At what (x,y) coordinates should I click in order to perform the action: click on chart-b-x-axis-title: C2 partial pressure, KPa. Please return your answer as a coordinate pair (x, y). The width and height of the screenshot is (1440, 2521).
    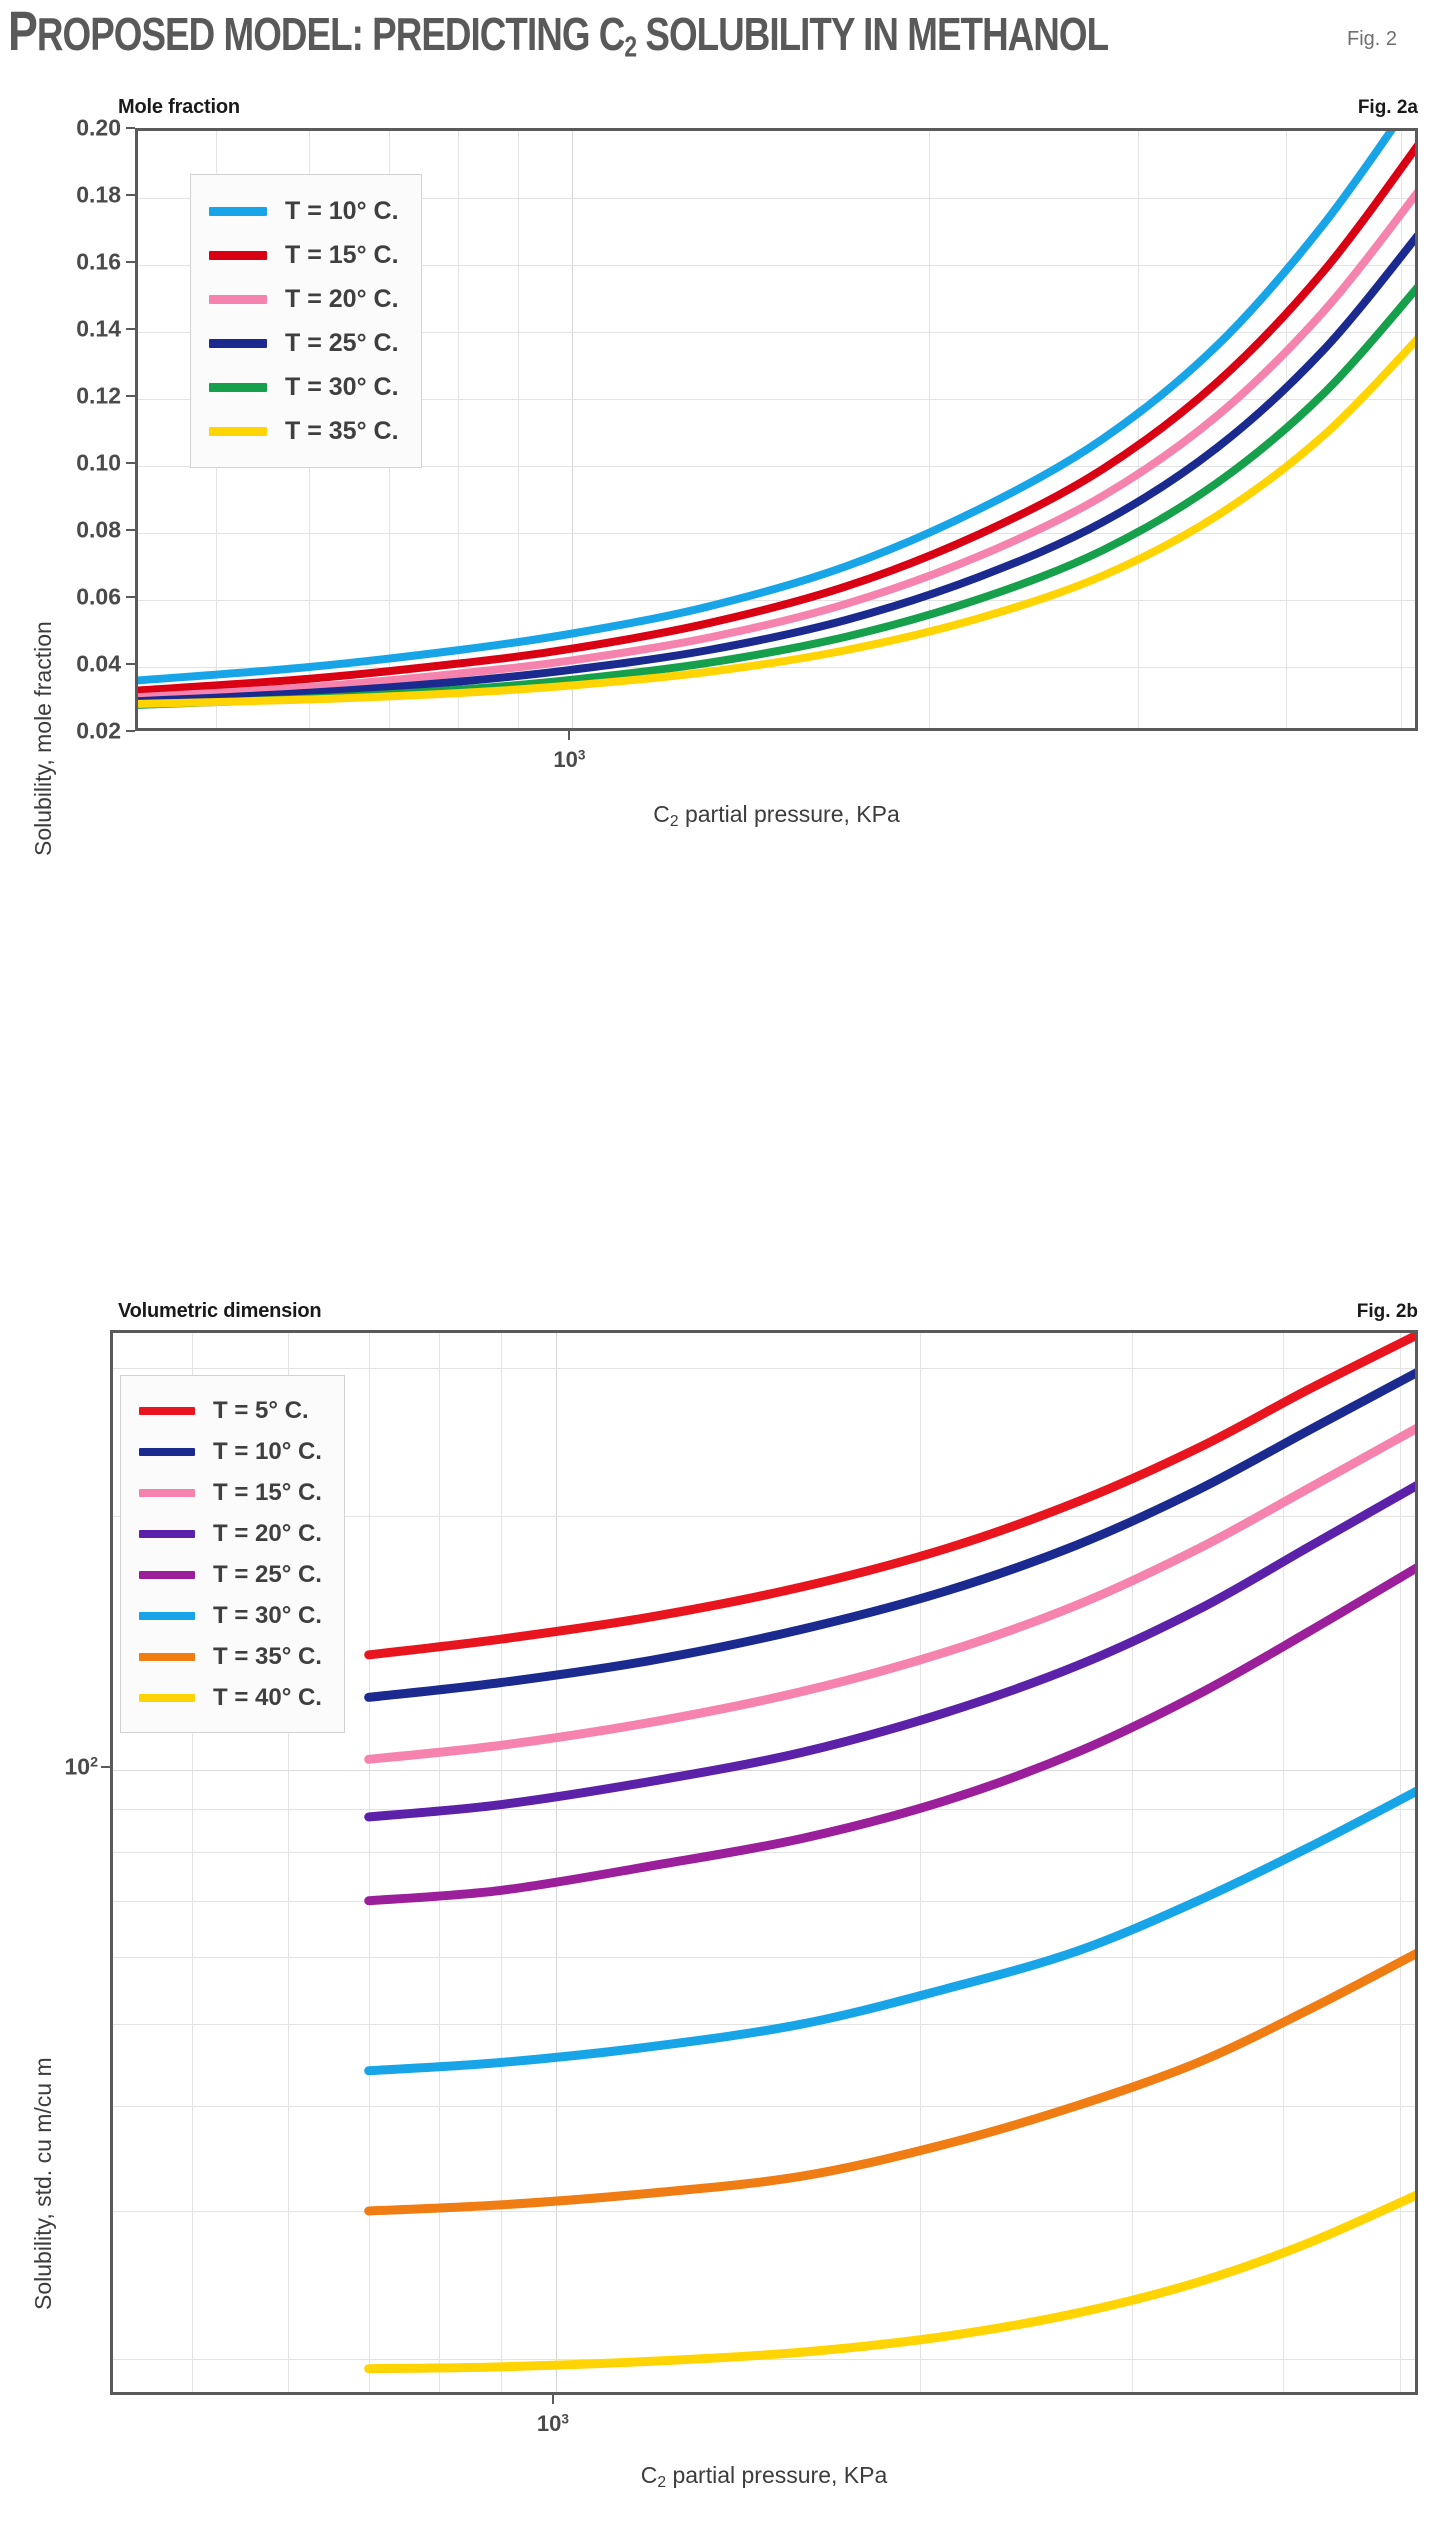
    Looking at the image, I should click on (764, 2477).